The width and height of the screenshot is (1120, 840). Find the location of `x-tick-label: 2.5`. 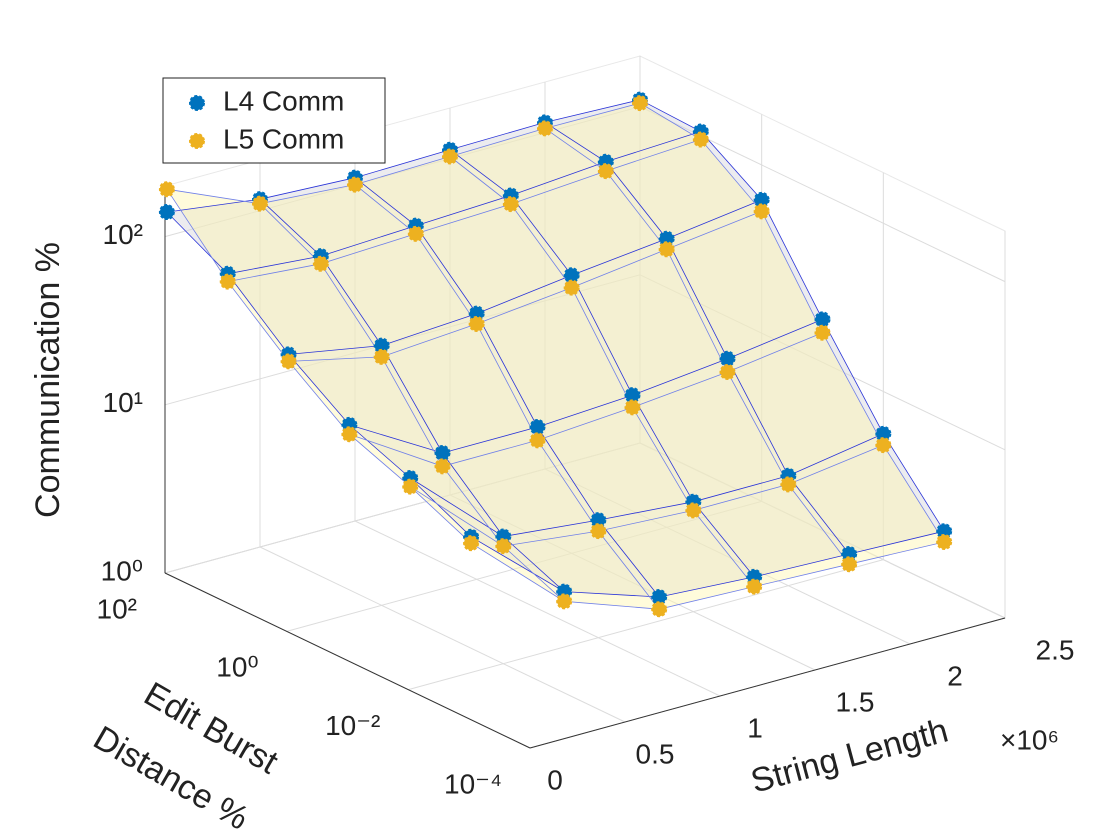

x-tick-label: 2.5 is located at coordinates (1055, 649).